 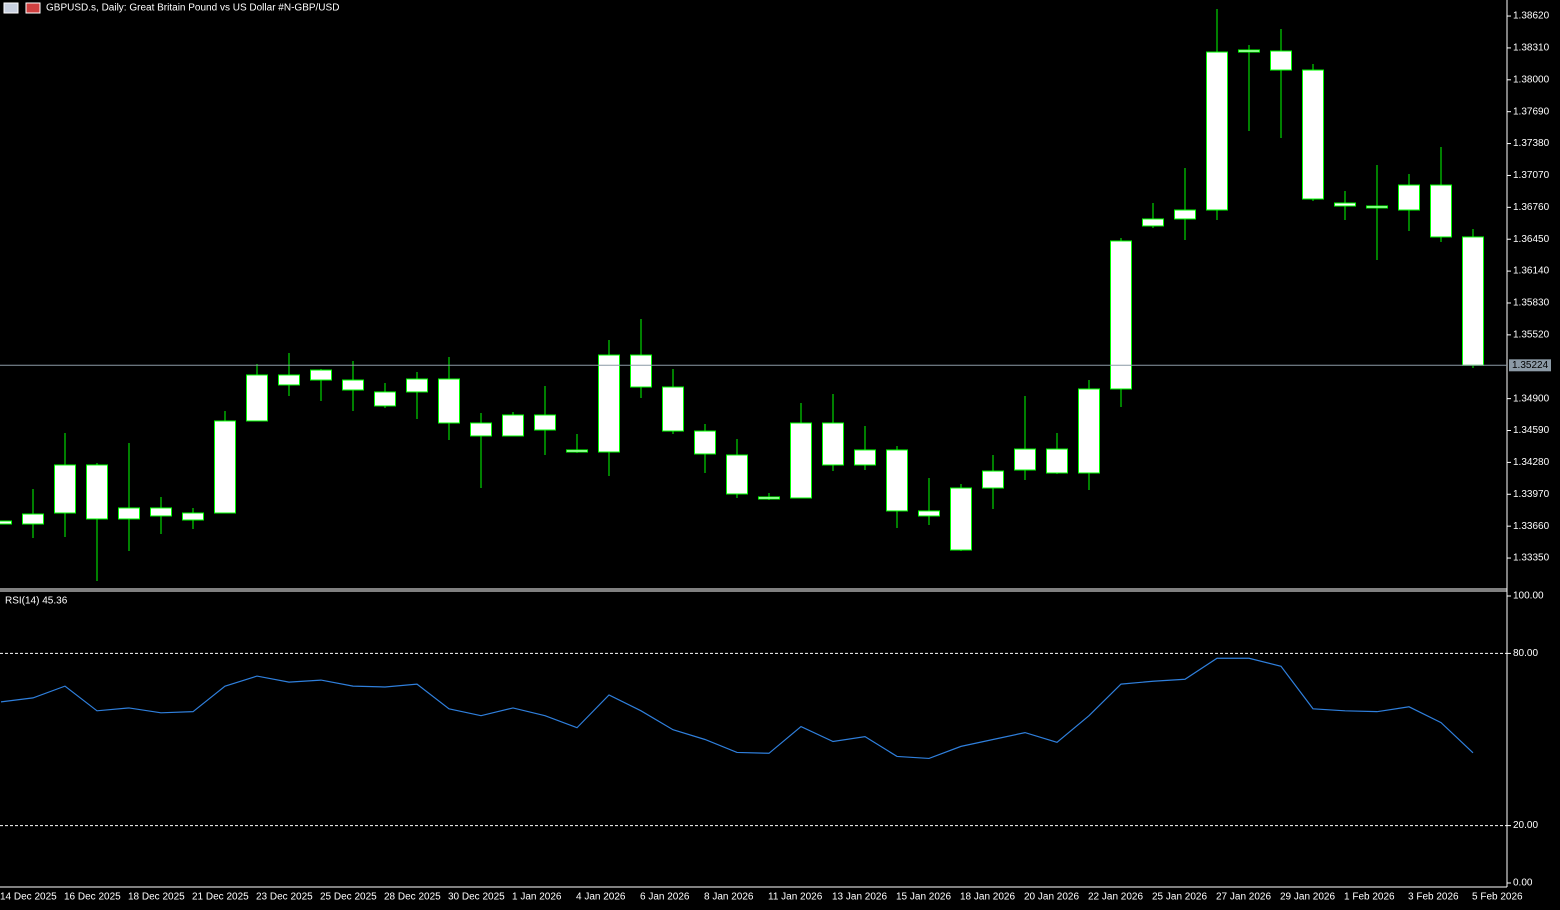 What do you see at coordinates (1531, 430) in the screenshot?
I see `y-tick-label: 1.34590` at bounding box center [1531, 430].